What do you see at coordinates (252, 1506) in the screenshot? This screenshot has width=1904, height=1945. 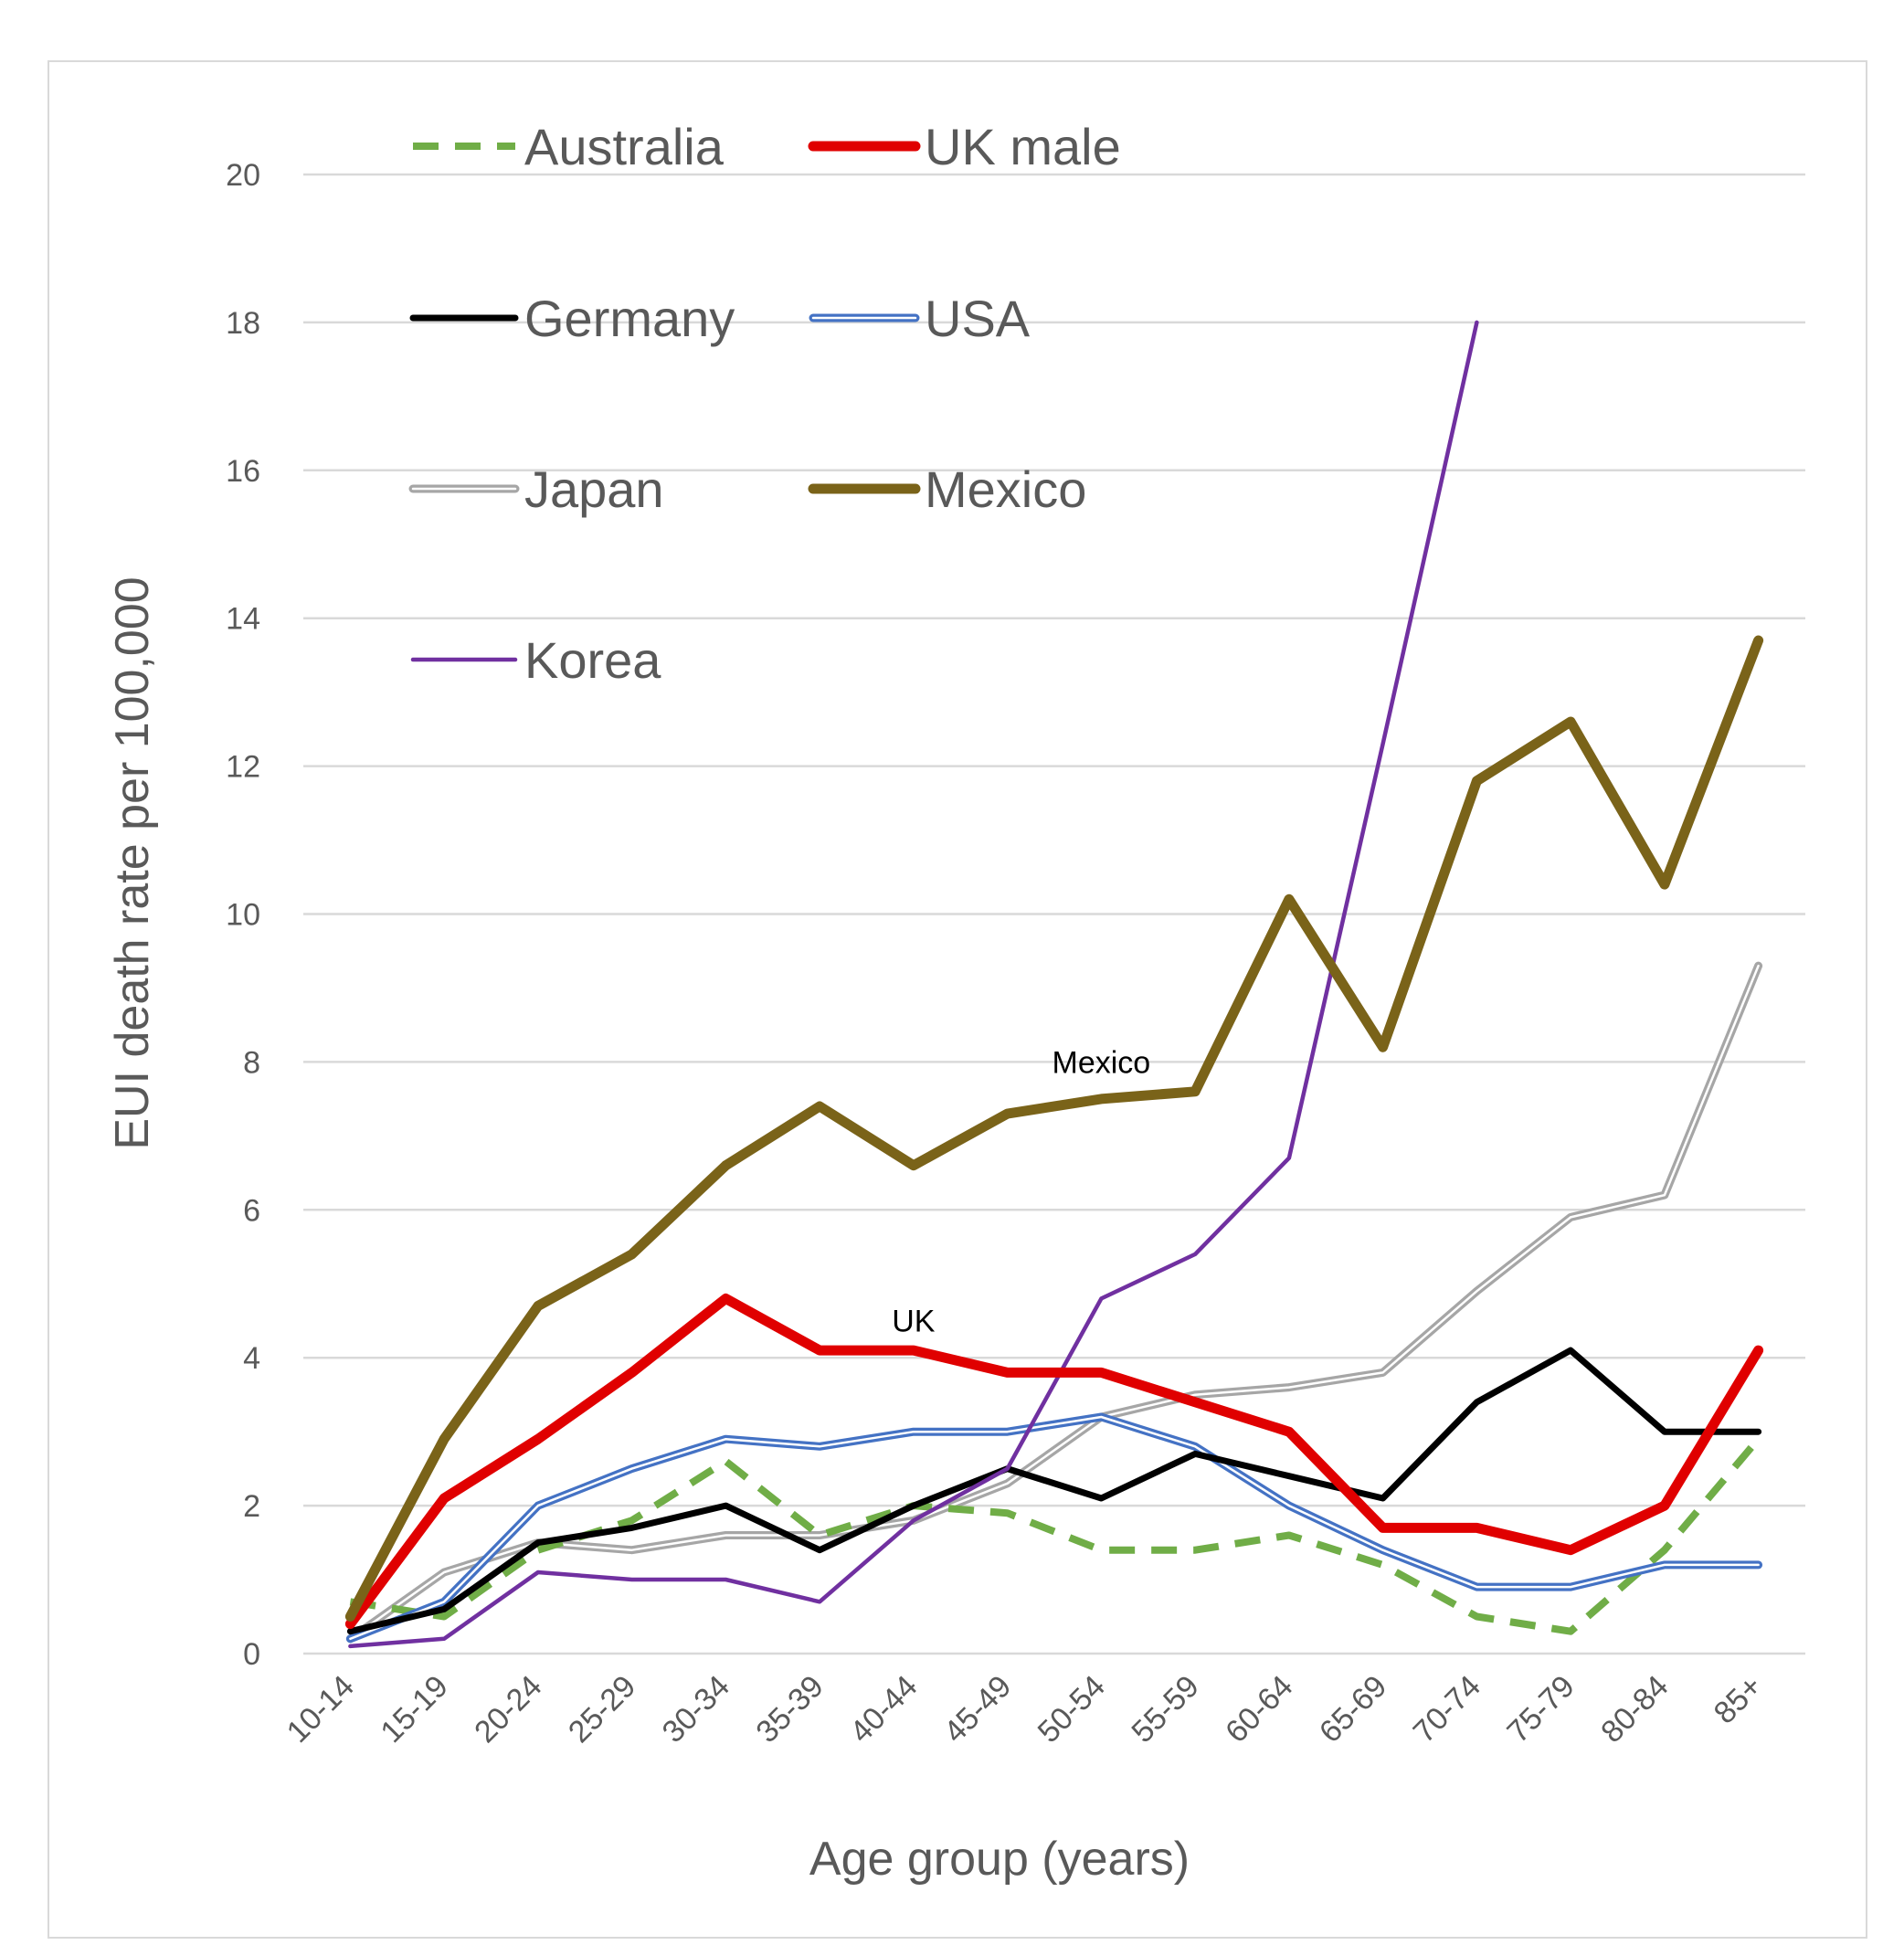 I see `y-tick-label: 2` at bounding box center [252, 1506].